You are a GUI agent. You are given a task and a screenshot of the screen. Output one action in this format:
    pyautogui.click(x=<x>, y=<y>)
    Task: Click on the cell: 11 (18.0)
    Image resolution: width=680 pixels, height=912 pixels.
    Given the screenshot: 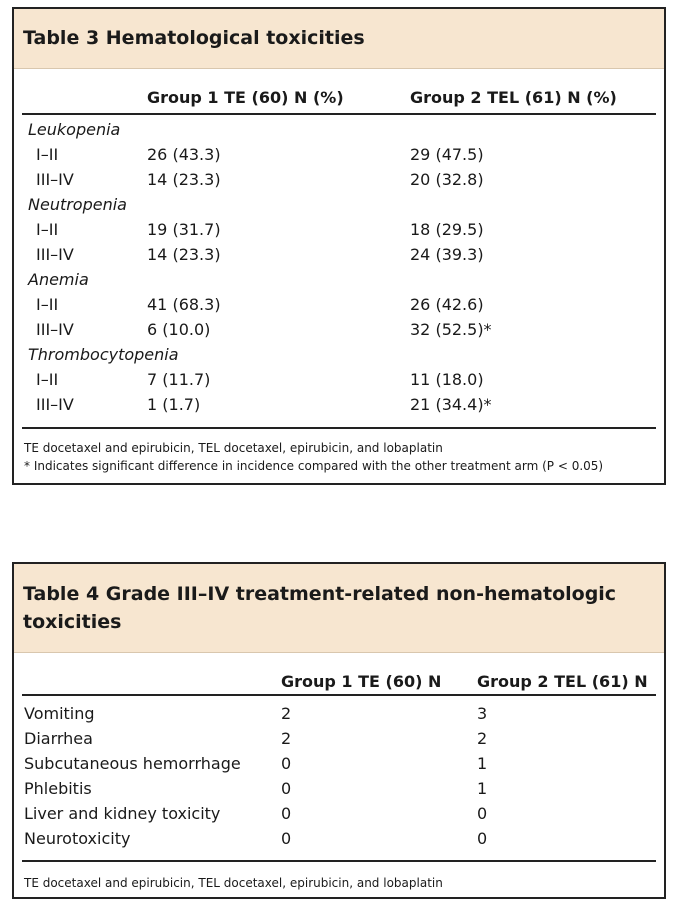 What is the action you would take?
    pyautogui.click(x=447, y=379)
    